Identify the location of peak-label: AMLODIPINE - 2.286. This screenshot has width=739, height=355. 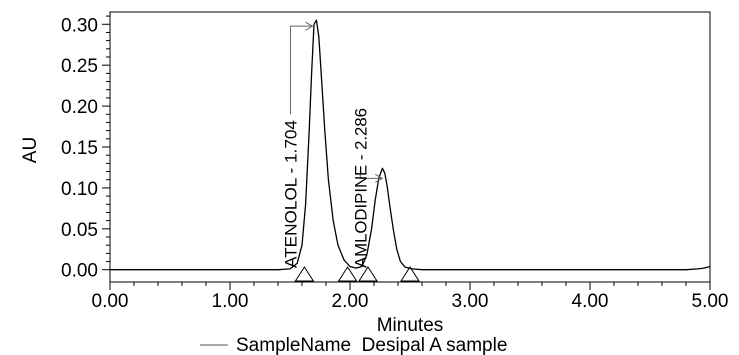
(360, 188).